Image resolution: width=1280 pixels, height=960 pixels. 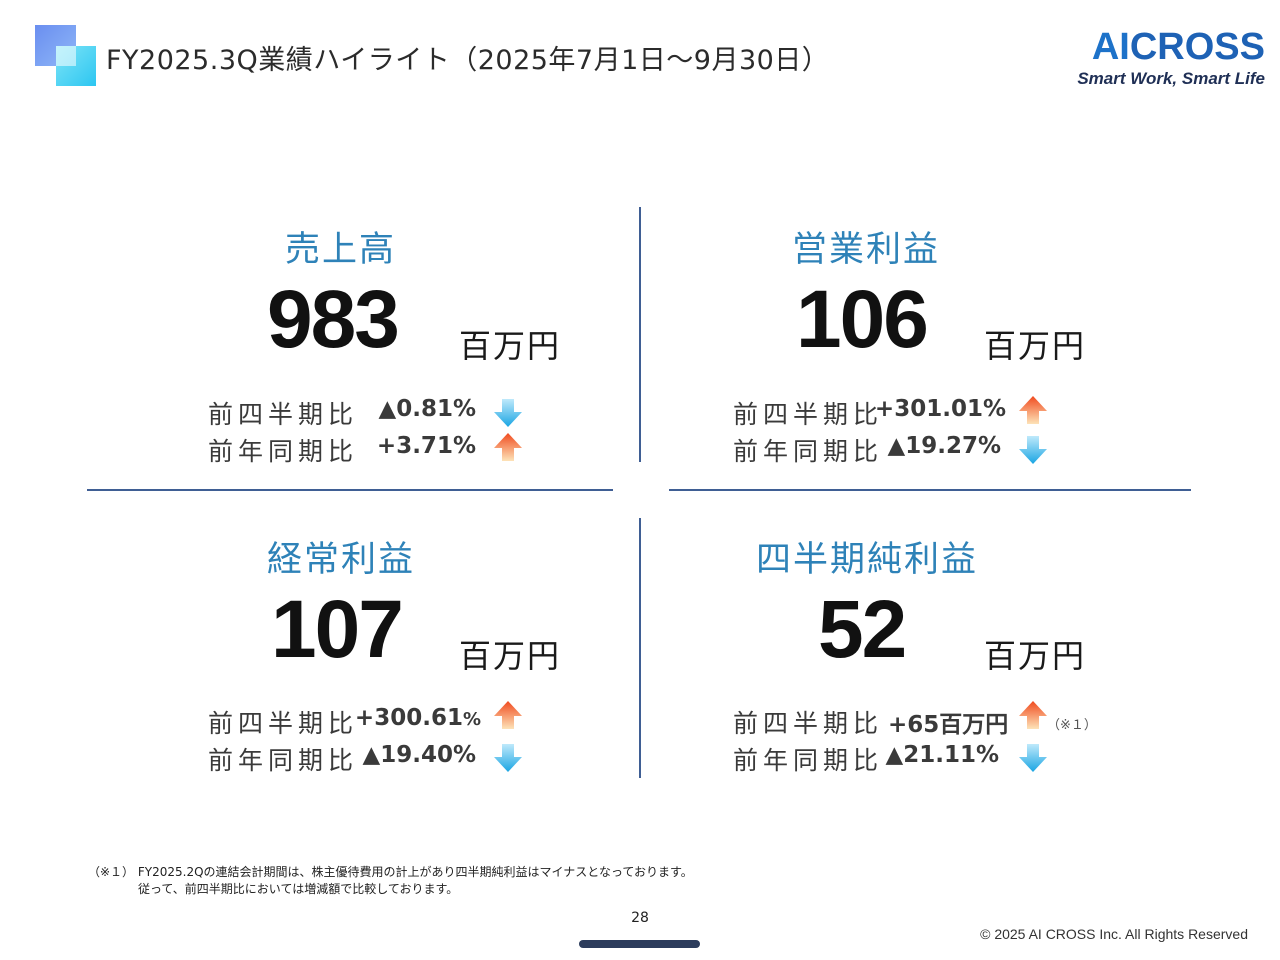 I want to click on vertical-divider-bottom, so click(x=640, y=648).